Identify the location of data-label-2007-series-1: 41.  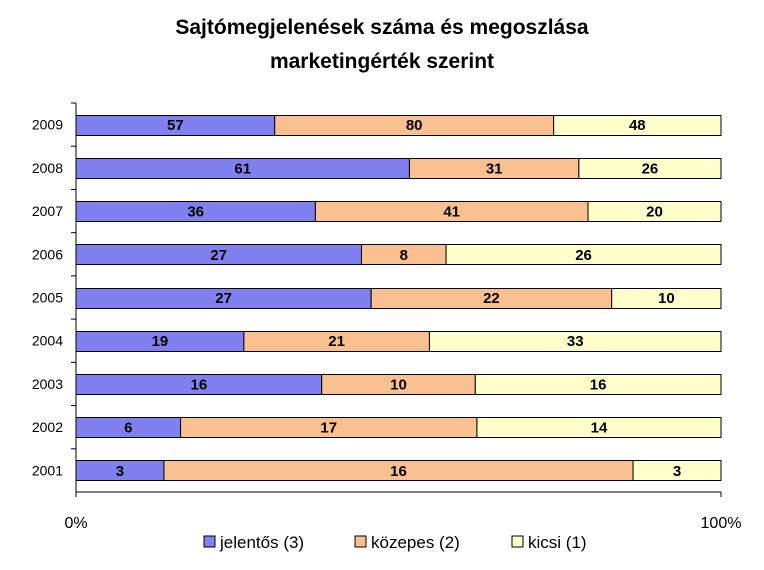
(451, 212).